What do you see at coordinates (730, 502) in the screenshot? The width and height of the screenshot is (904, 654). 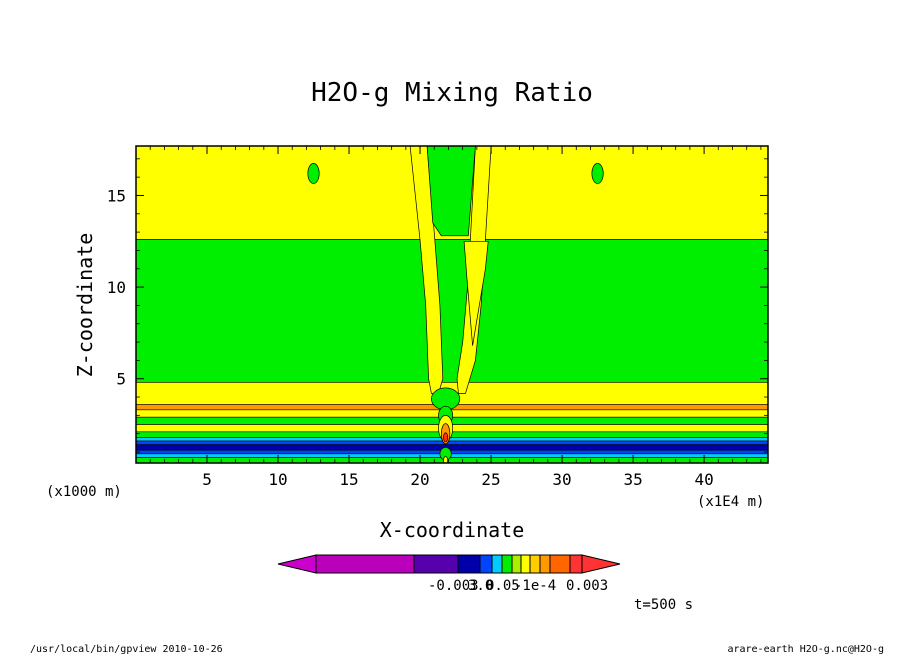 I see `x-unit-right: (x1E4 m)` at bounding box center [730, 502].